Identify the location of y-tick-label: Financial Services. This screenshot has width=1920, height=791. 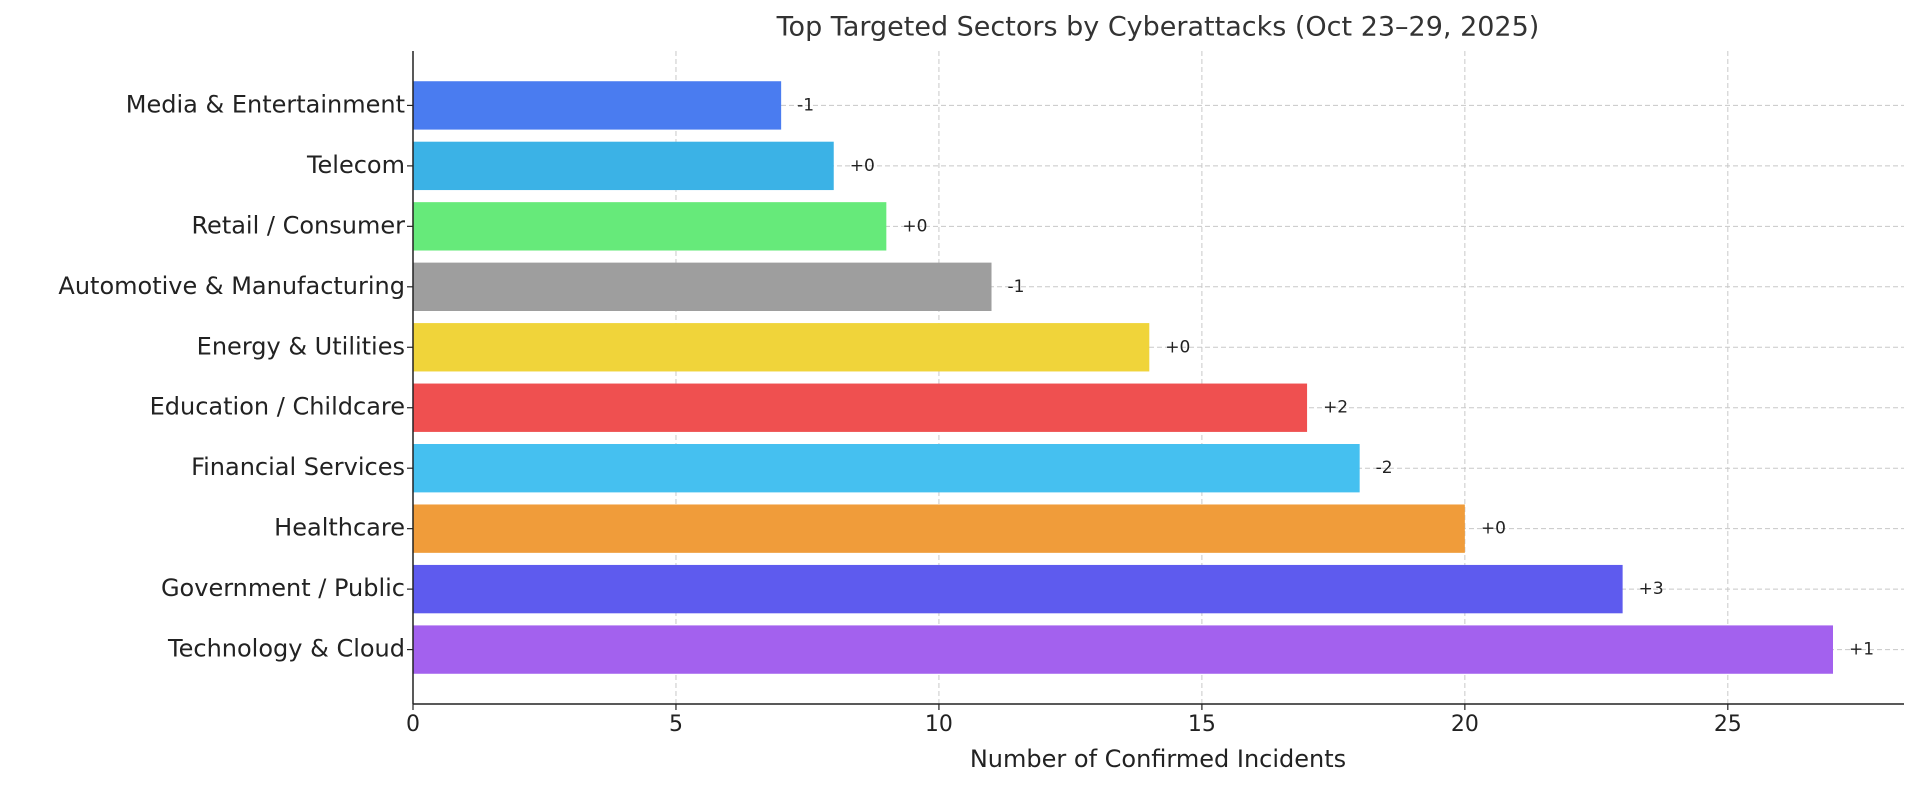
(298, 467).